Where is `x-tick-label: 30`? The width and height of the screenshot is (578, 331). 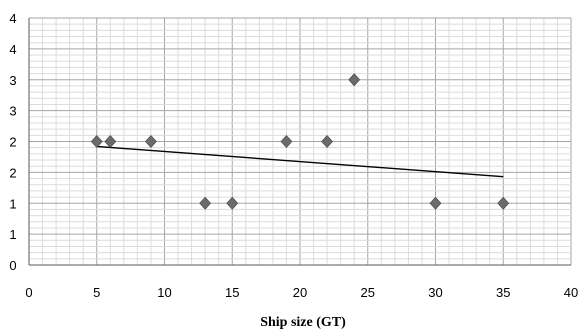 x-tick-label: 30 is located at coordinates (435, 292).